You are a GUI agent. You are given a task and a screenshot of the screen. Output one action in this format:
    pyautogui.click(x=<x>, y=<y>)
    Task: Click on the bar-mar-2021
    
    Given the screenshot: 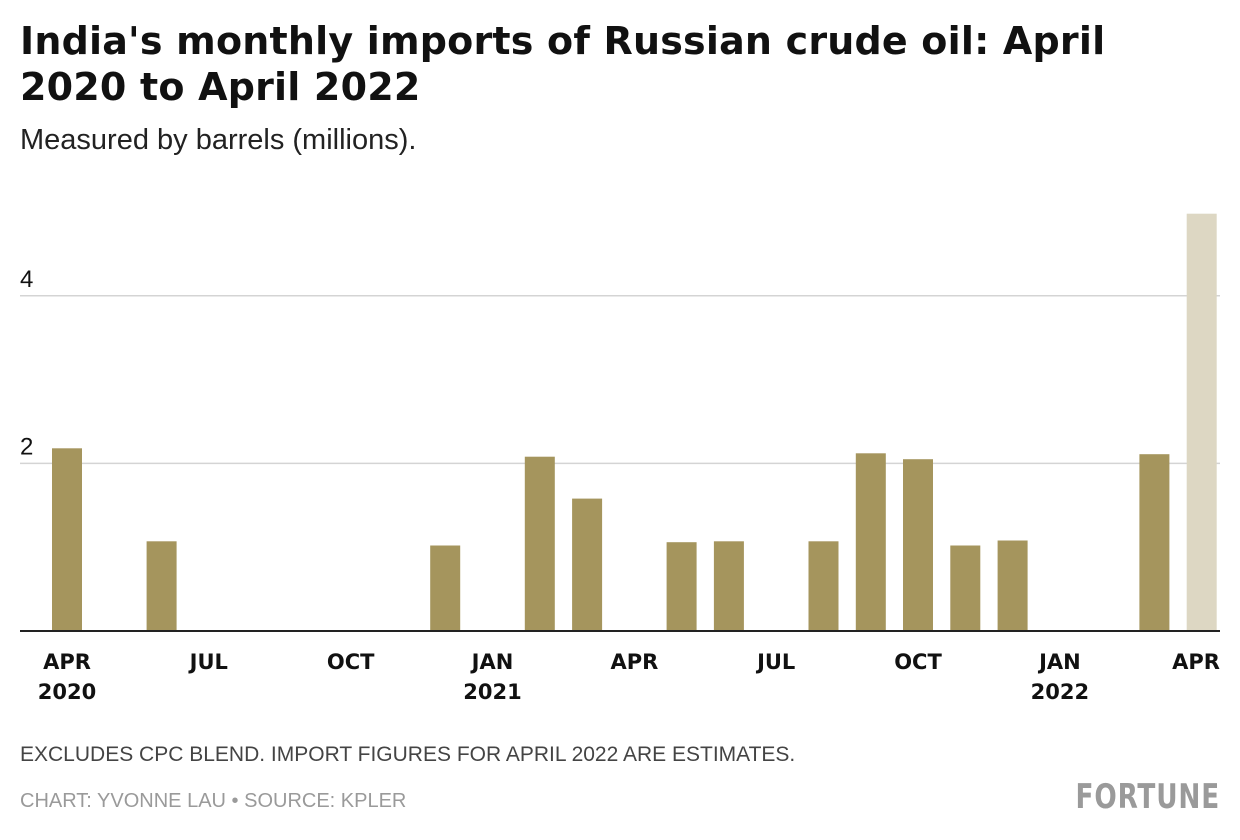 What is the action you would take?
    pyautogui.click(x=587, y=564)
    